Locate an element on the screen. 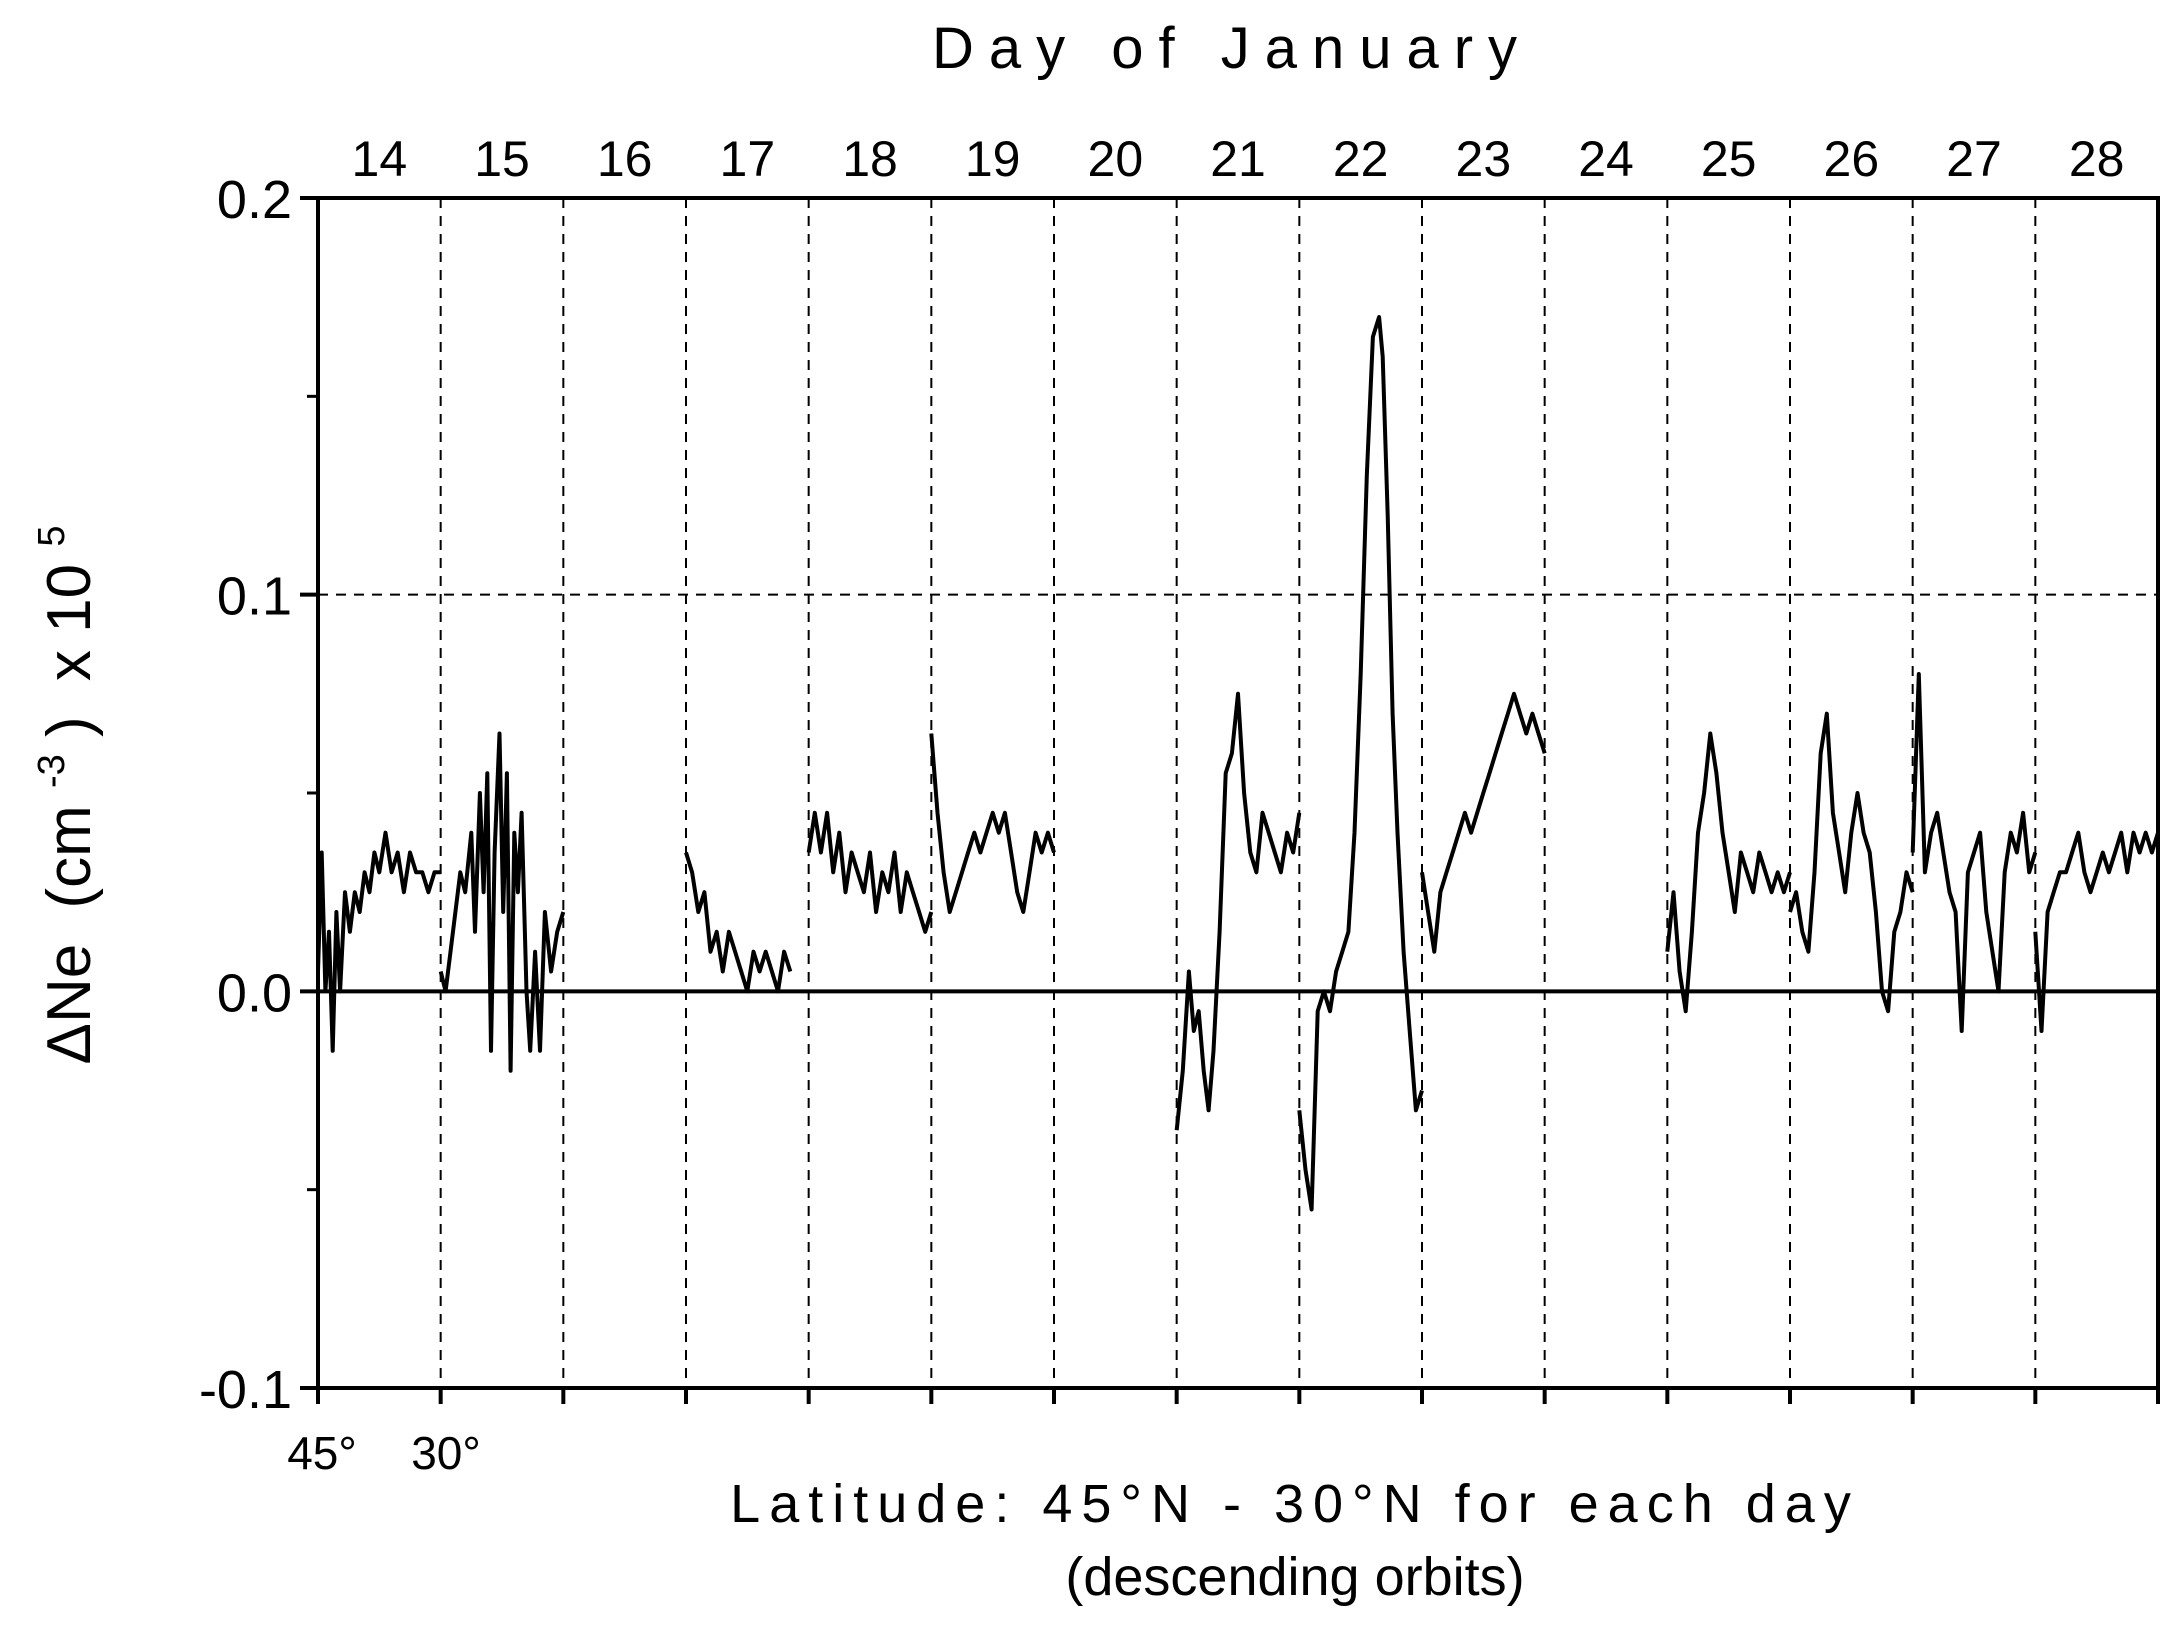 The width and height of the screenshot is (2173, 1637). top-tick-label: 19 is located at coordinates (993, 159).